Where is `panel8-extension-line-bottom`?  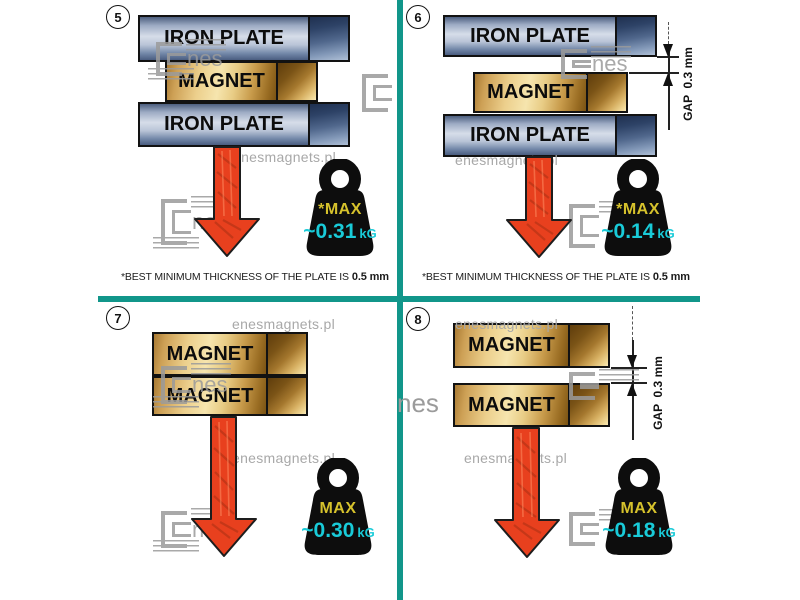
panel8-extension-line-bottom is located at coordinates (629, 383).